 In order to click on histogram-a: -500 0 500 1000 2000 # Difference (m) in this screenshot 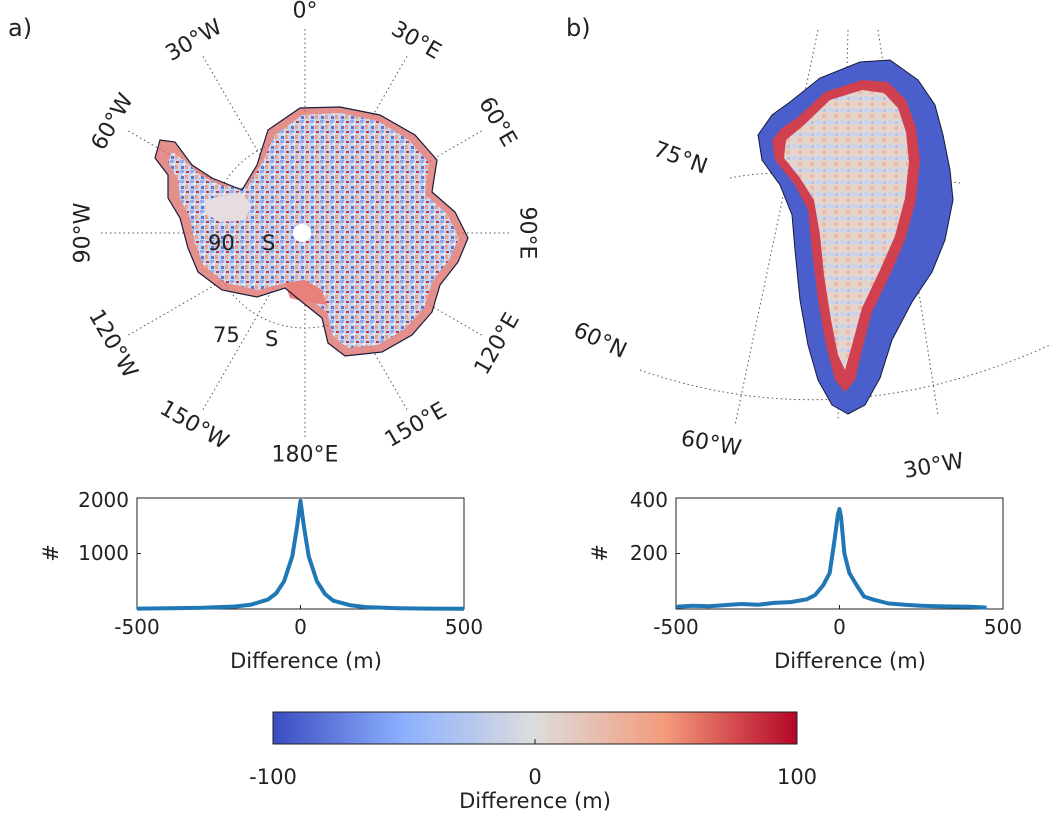, I will do `click(261, 580)`.